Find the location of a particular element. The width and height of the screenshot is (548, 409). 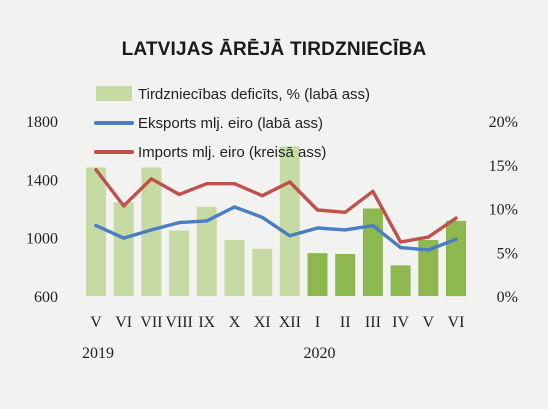

x-tick-ii-9: II is located at coordinates (345, 322).